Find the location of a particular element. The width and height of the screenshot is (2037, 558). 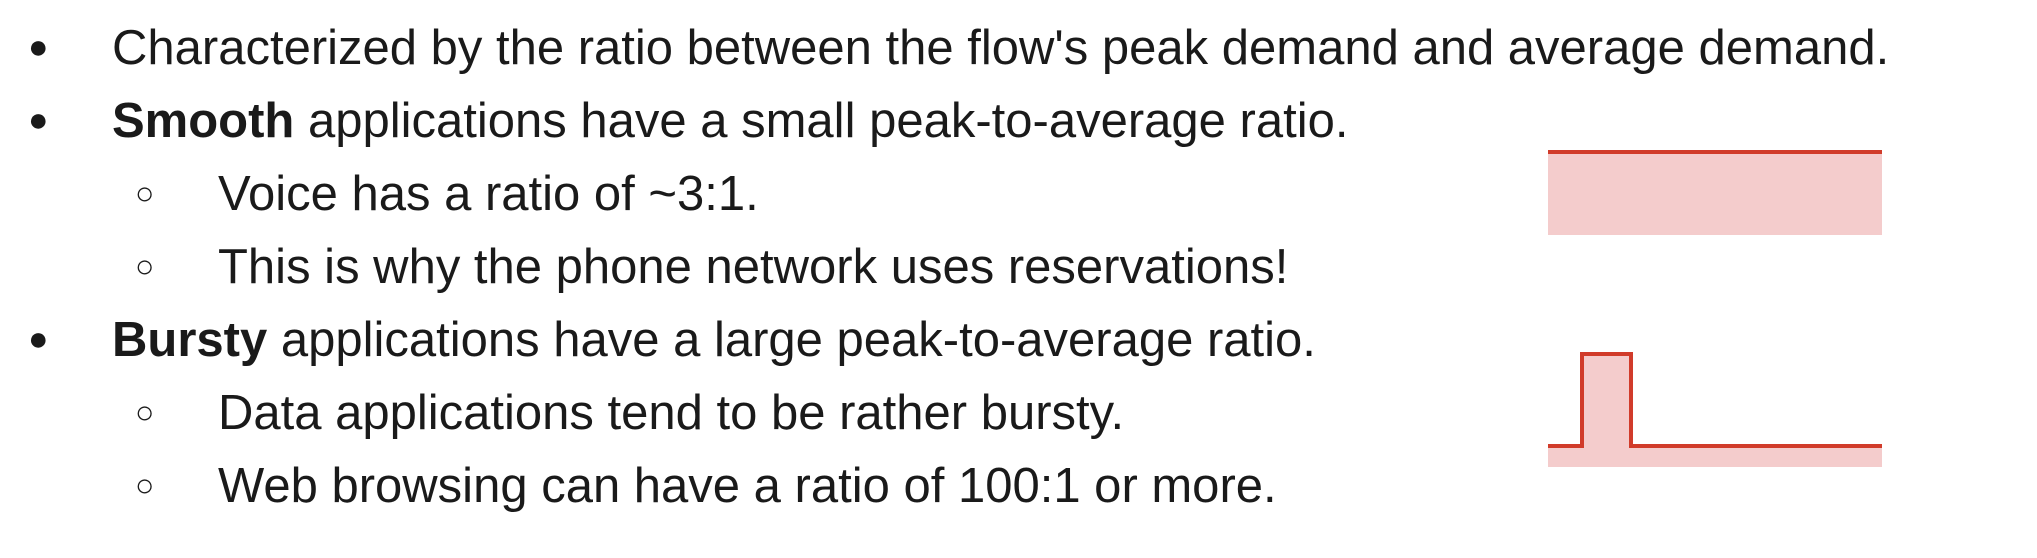

smooth-traffic-diagram is located at coordinates (1715, 192).